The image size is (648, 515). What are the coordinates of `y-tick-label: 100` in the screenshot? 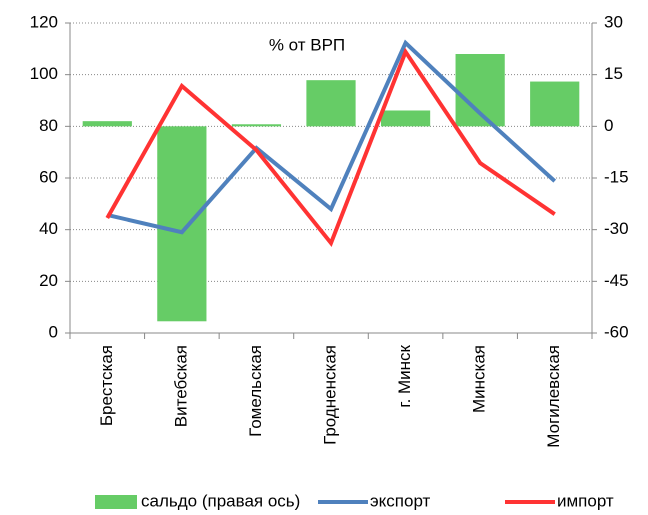 It's located at (44, 73).